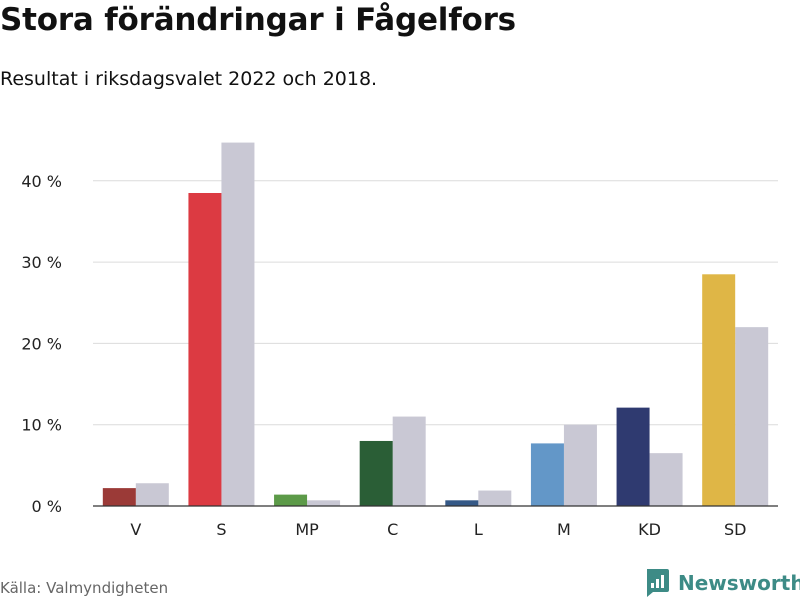 Image resolution: width=800 pixels, height=600 pixels. What do you see at coordinates (739, 583) in the screenshot?
I see `brand-name: Newsworthy` at bounding box center [739, 583].